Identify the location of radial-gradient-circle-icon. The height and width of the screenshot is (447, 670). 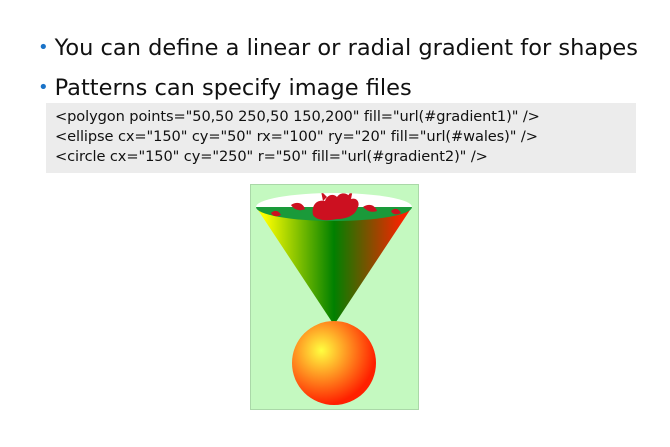
(334, 363).